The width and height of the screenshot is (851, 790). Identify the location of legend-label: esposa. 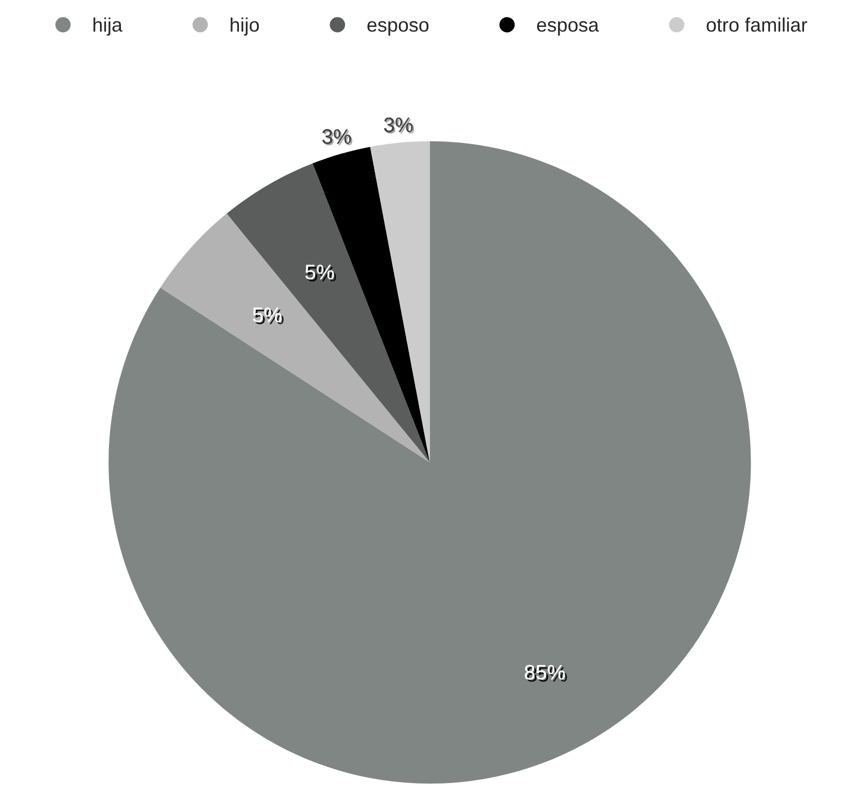
(568, 28).